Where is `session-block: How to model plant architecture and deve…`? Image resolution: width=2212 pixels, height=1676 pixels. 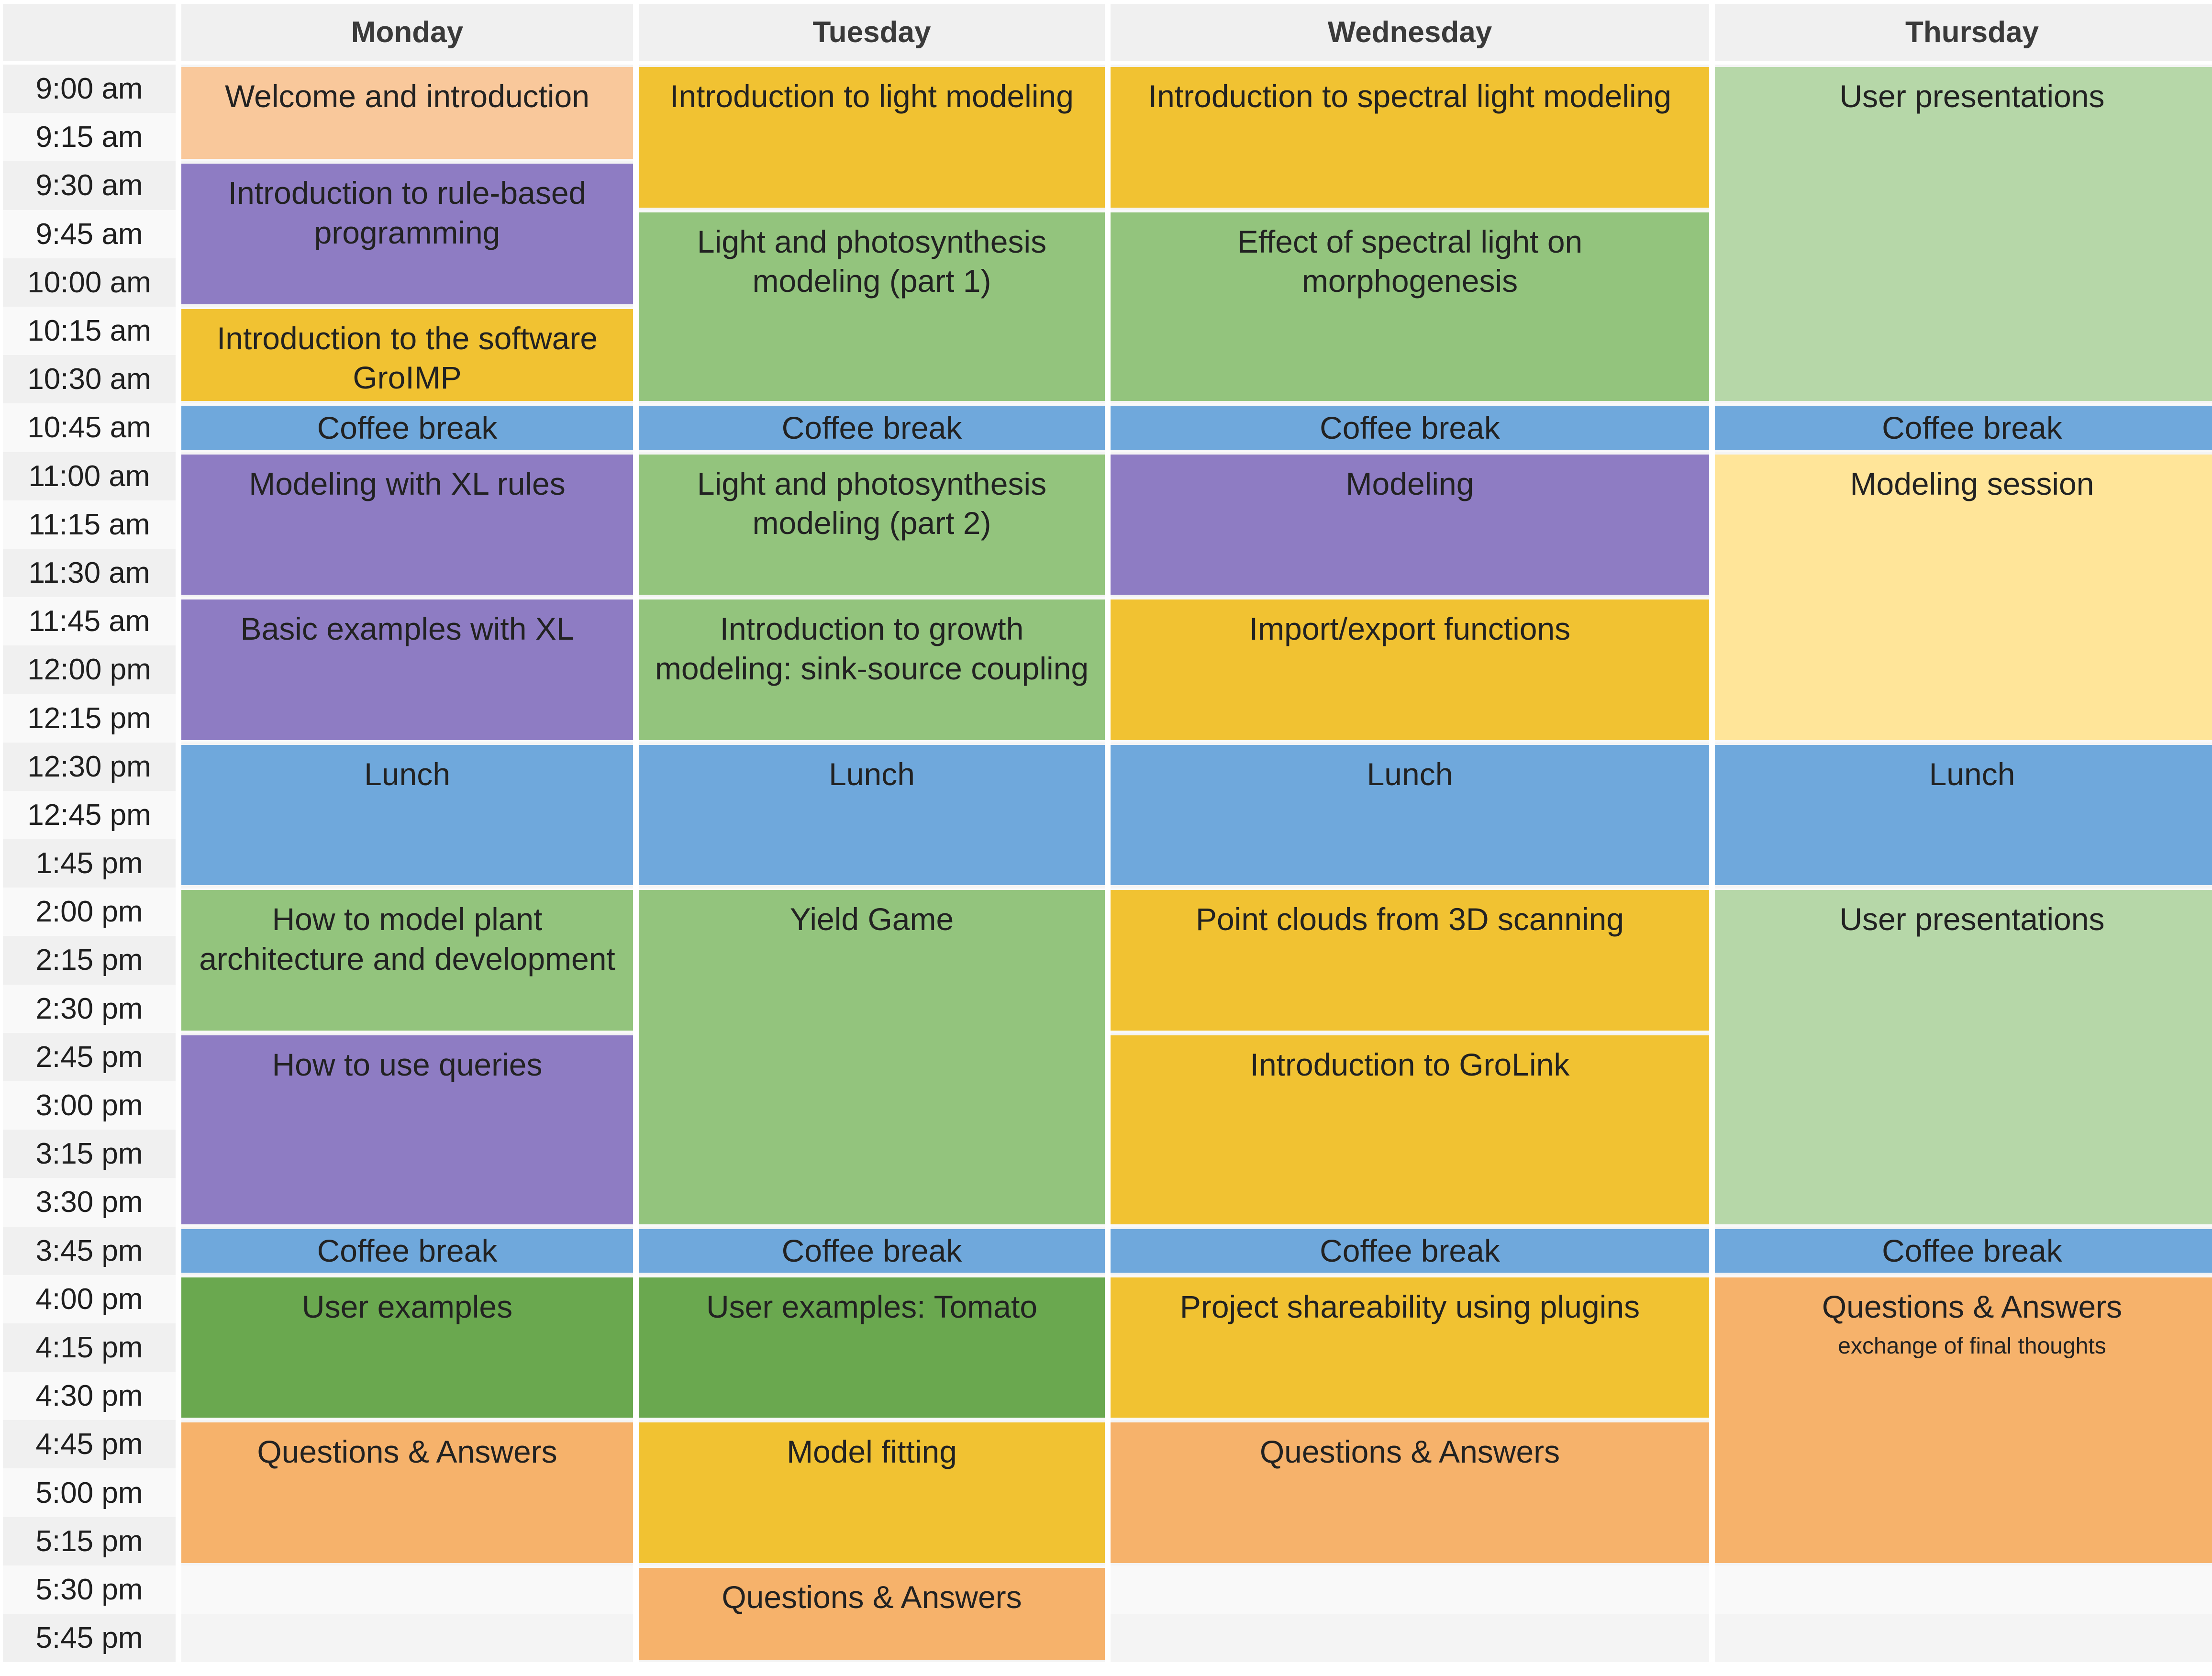
session-block: How to model plant architecture and deve… is located at coordinates (407, 961).